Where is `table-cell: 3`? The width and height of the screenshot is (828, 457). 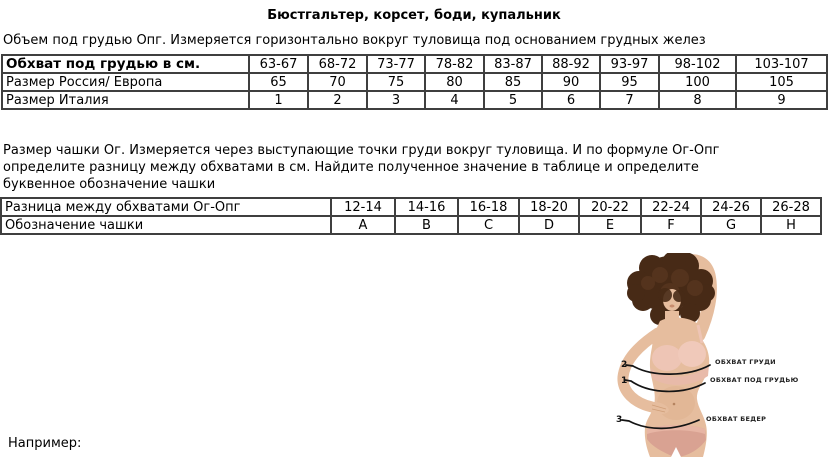 table-cell: 3 is located at coordinates (396, 100).